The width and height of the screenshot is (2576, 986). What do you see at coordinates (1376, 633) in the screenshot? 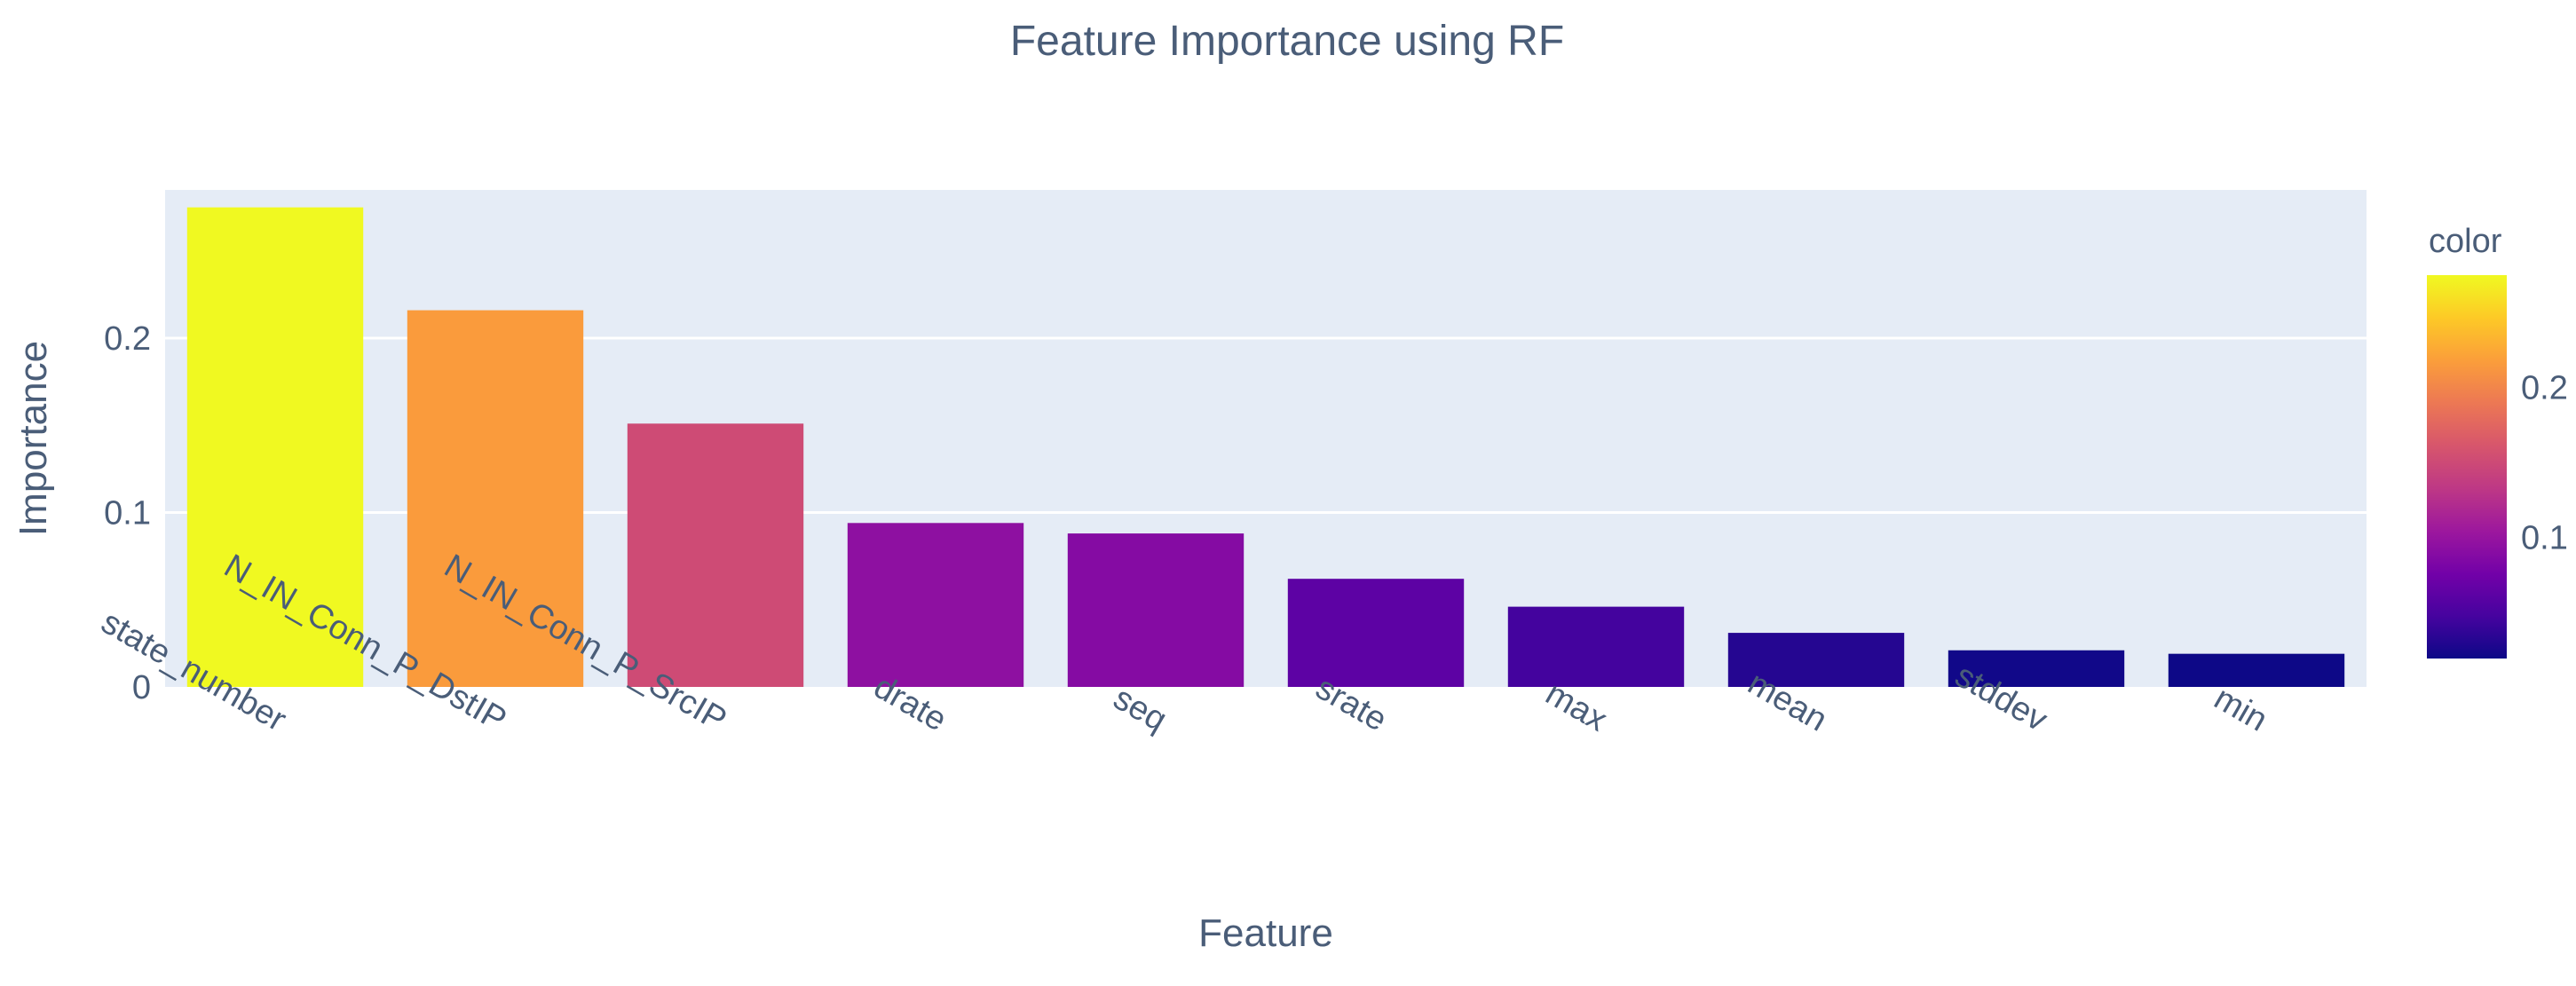
I see `bar-srate` at bounding box center [1376, 633].